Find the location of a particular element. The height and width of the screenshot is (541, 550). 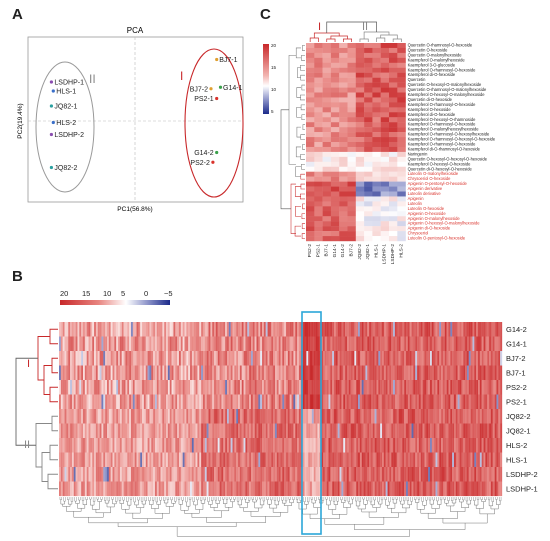

heatmap-c-group-ii-label: II is located at coordinates (365, 27).